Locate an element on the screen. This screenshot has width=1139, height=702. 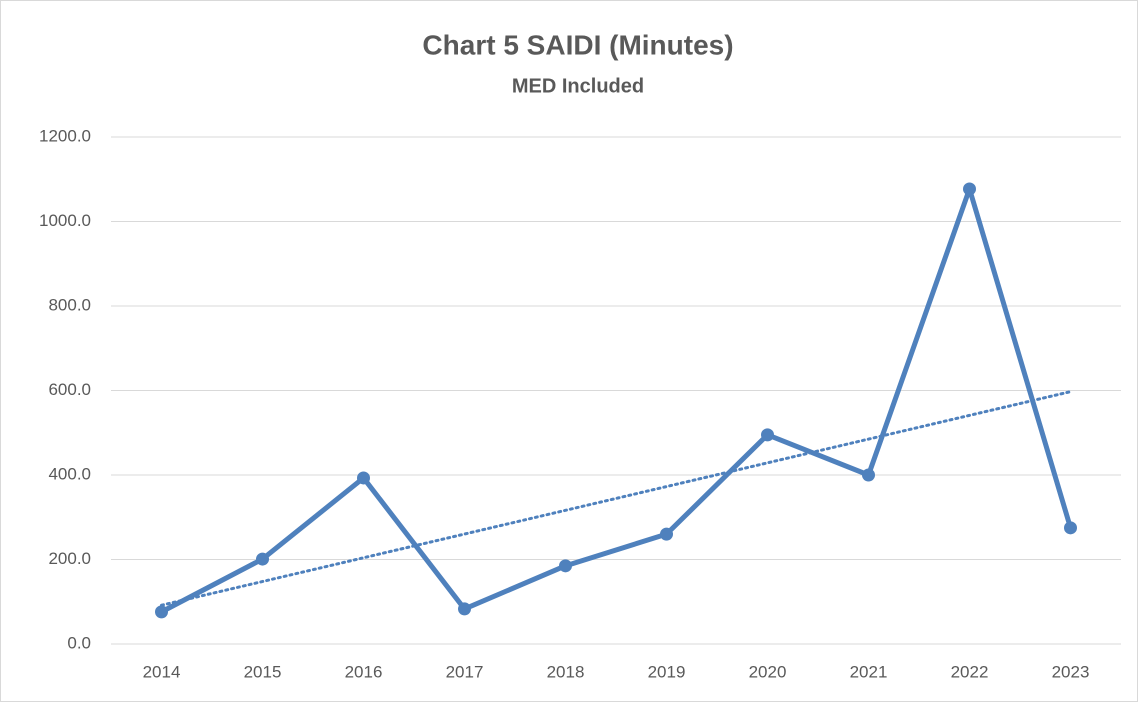
x-tick-label: 2017 is located at coordinates (465, 671).